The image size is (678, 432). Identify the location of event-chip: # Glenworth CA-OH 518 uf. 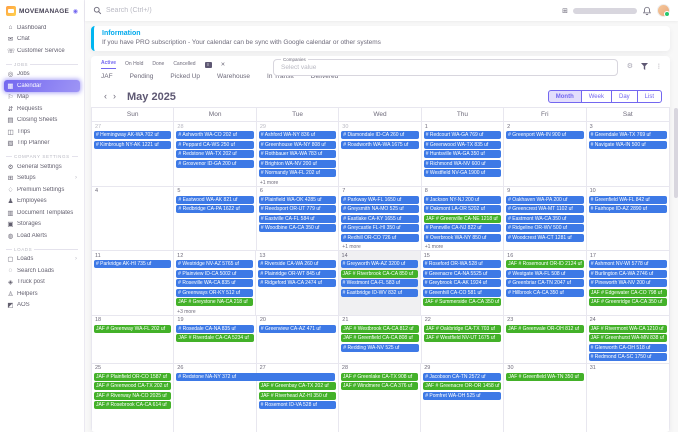
(627, 347).